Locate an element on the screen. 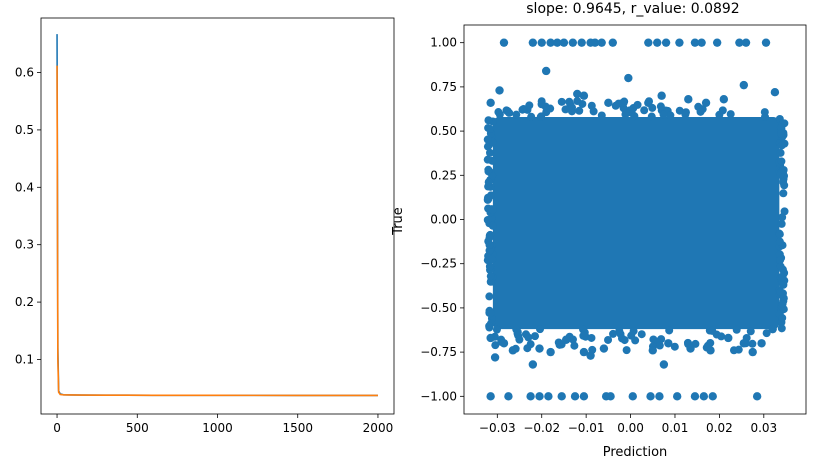 The image size is (826, 468). right-plot-x-ticks: −0.03 −0.02 −0.01 0.00 0.01 0.02 0.03 is located at coordinates (628, 424).